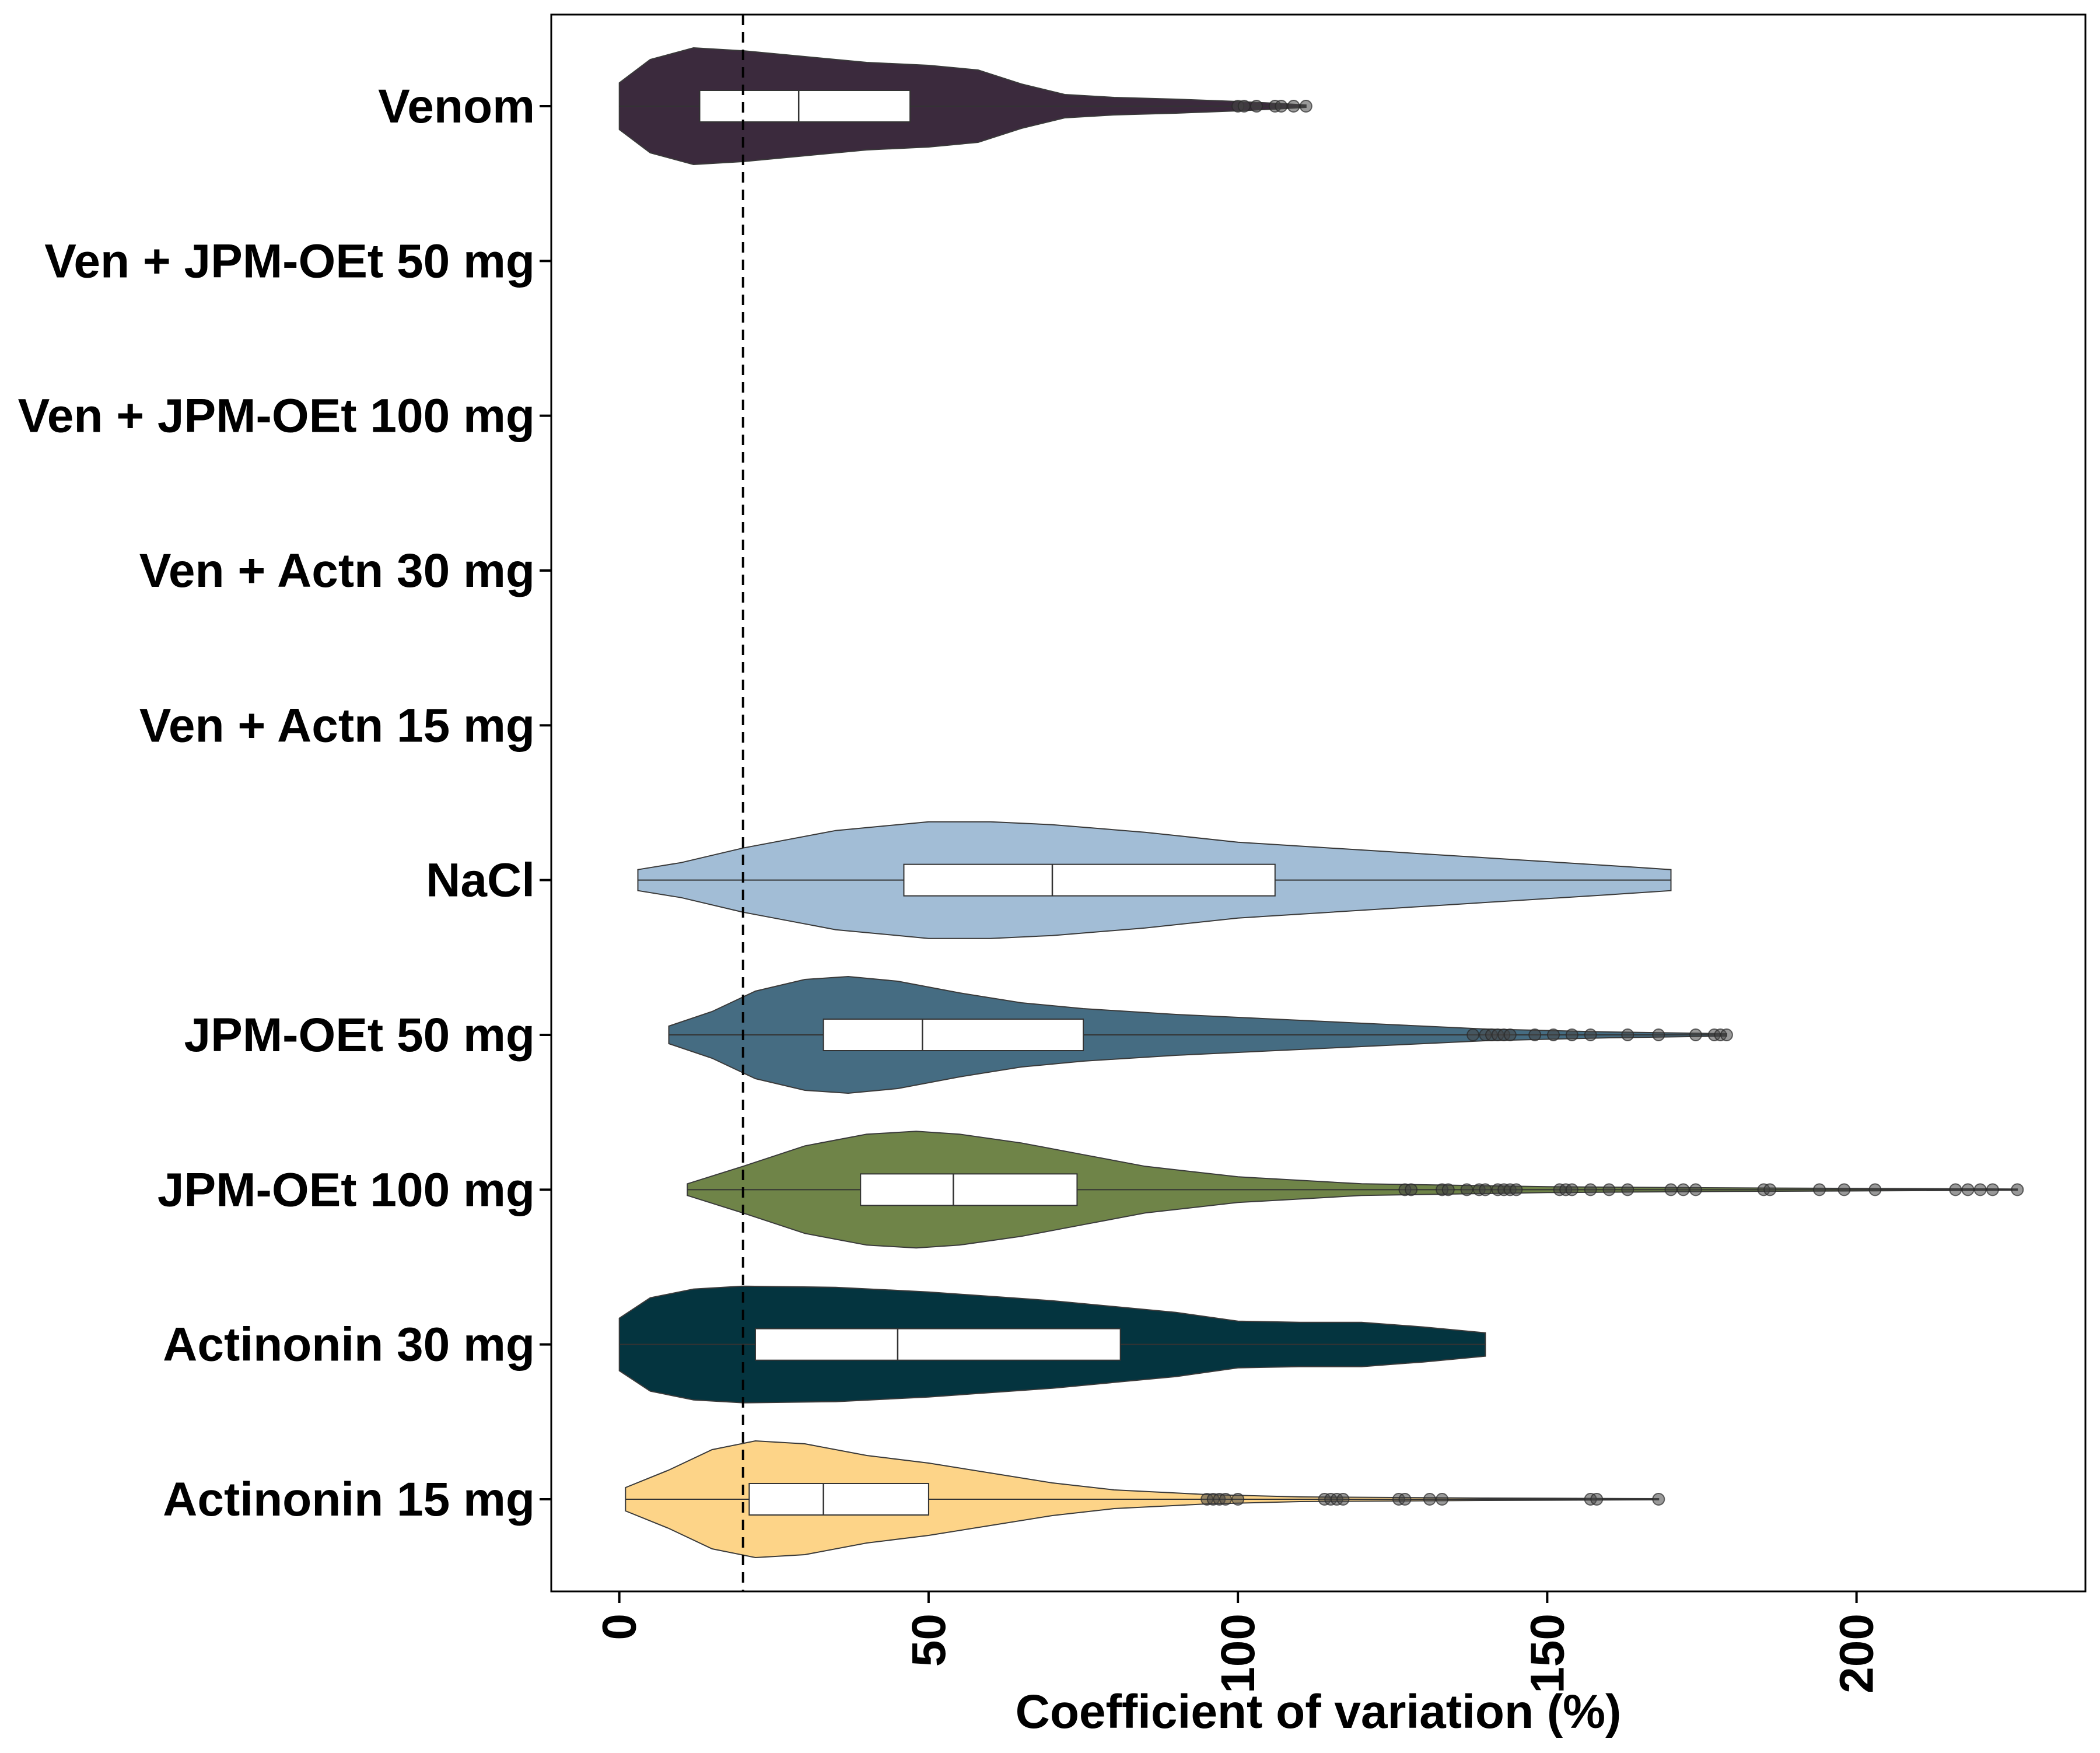  What do you see at coordinates (480, 880) in the screenshot?
I see `y-tick-label-nacl: NaCl` at bounding box center [480, 880].